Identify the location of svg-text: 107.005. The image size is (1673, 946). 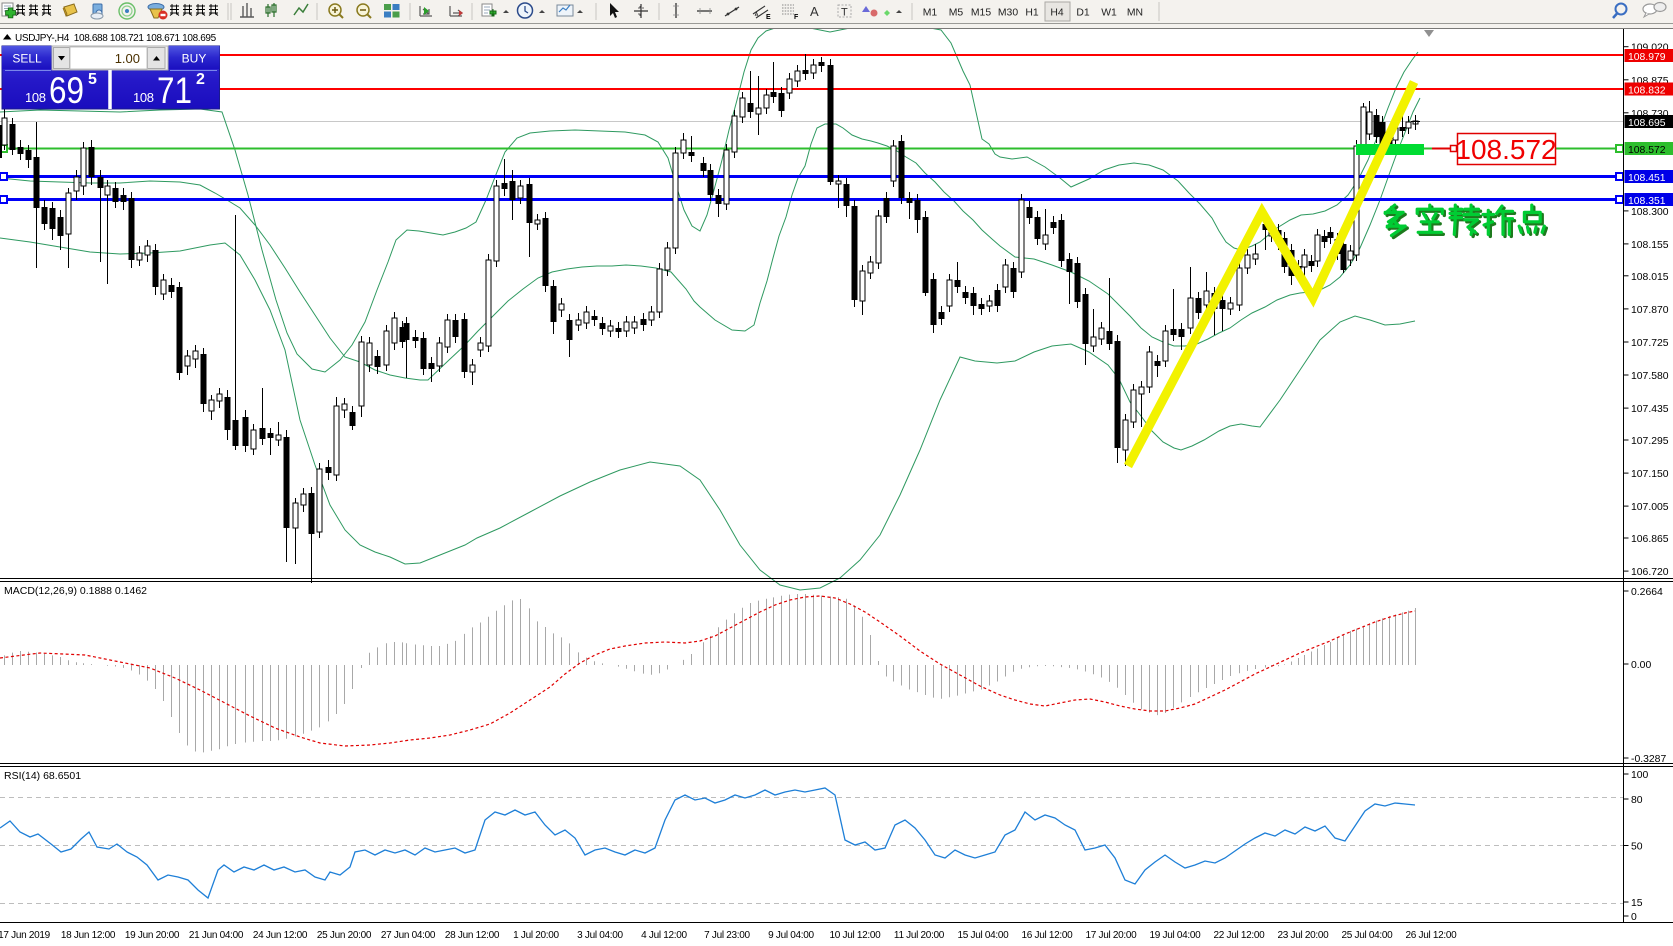
(1650, 507).